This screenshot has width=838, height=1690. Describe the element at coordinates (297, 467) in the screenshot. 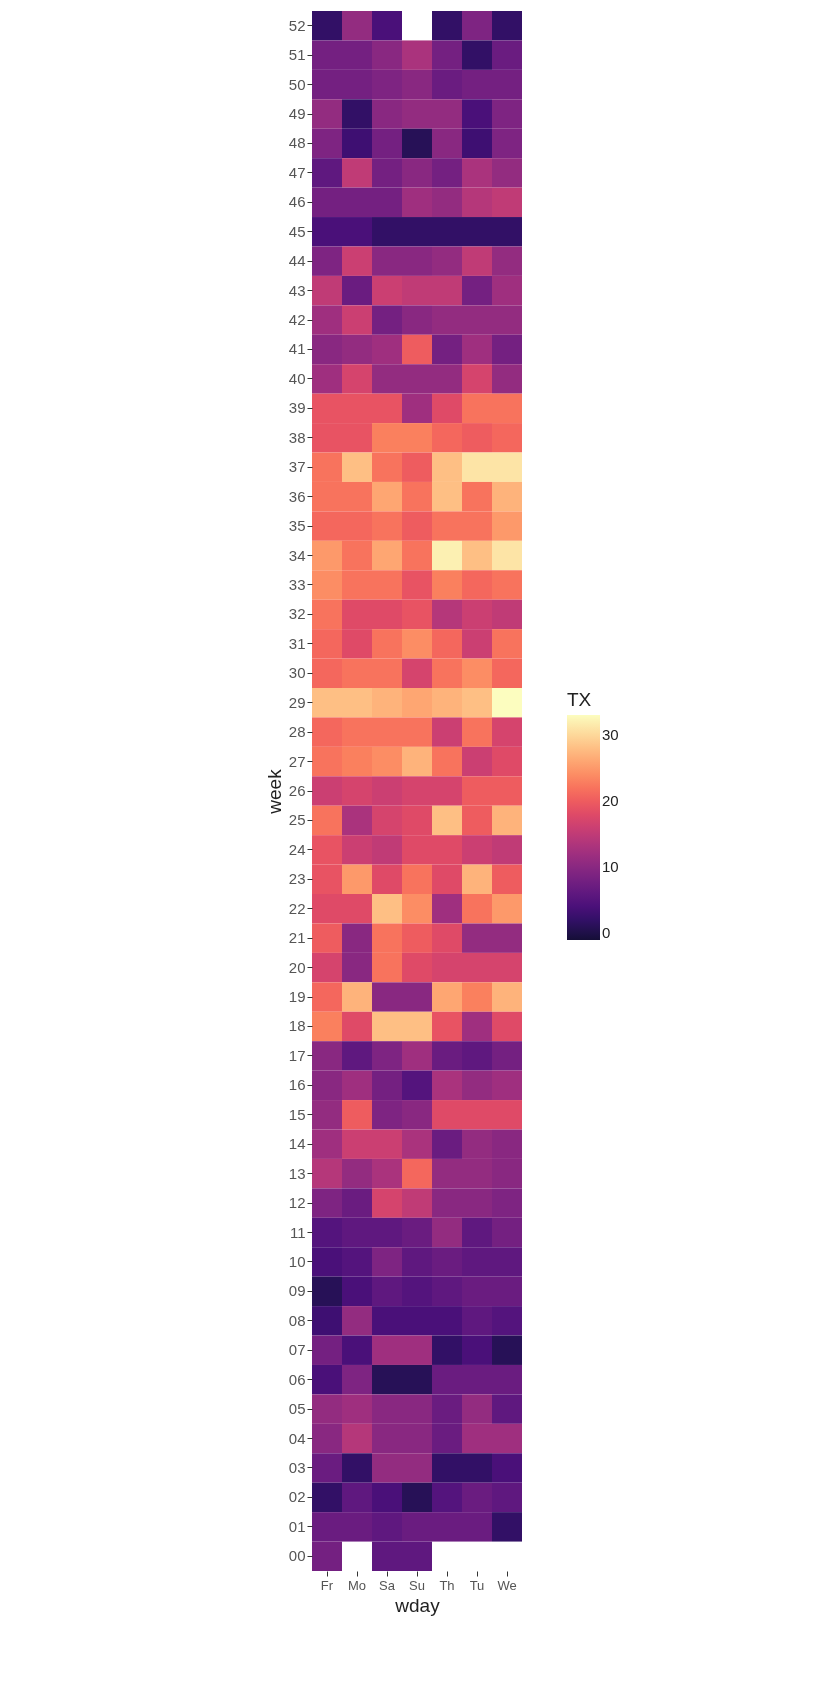

I see `y-tick-label: 37` at that location.